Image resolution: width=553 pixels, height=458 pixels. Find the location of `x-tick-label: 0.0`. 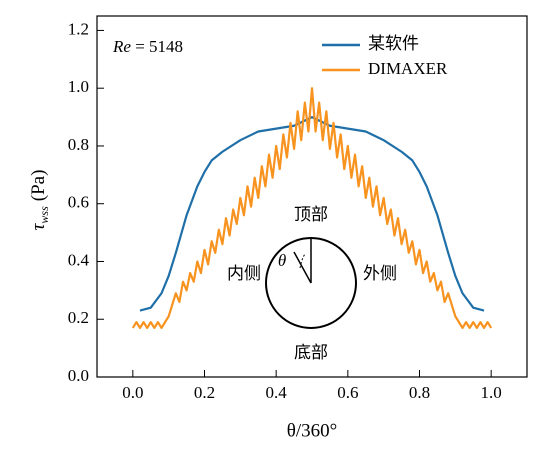

x-tick-label: 0.0 is located at coordinates (132, 392).